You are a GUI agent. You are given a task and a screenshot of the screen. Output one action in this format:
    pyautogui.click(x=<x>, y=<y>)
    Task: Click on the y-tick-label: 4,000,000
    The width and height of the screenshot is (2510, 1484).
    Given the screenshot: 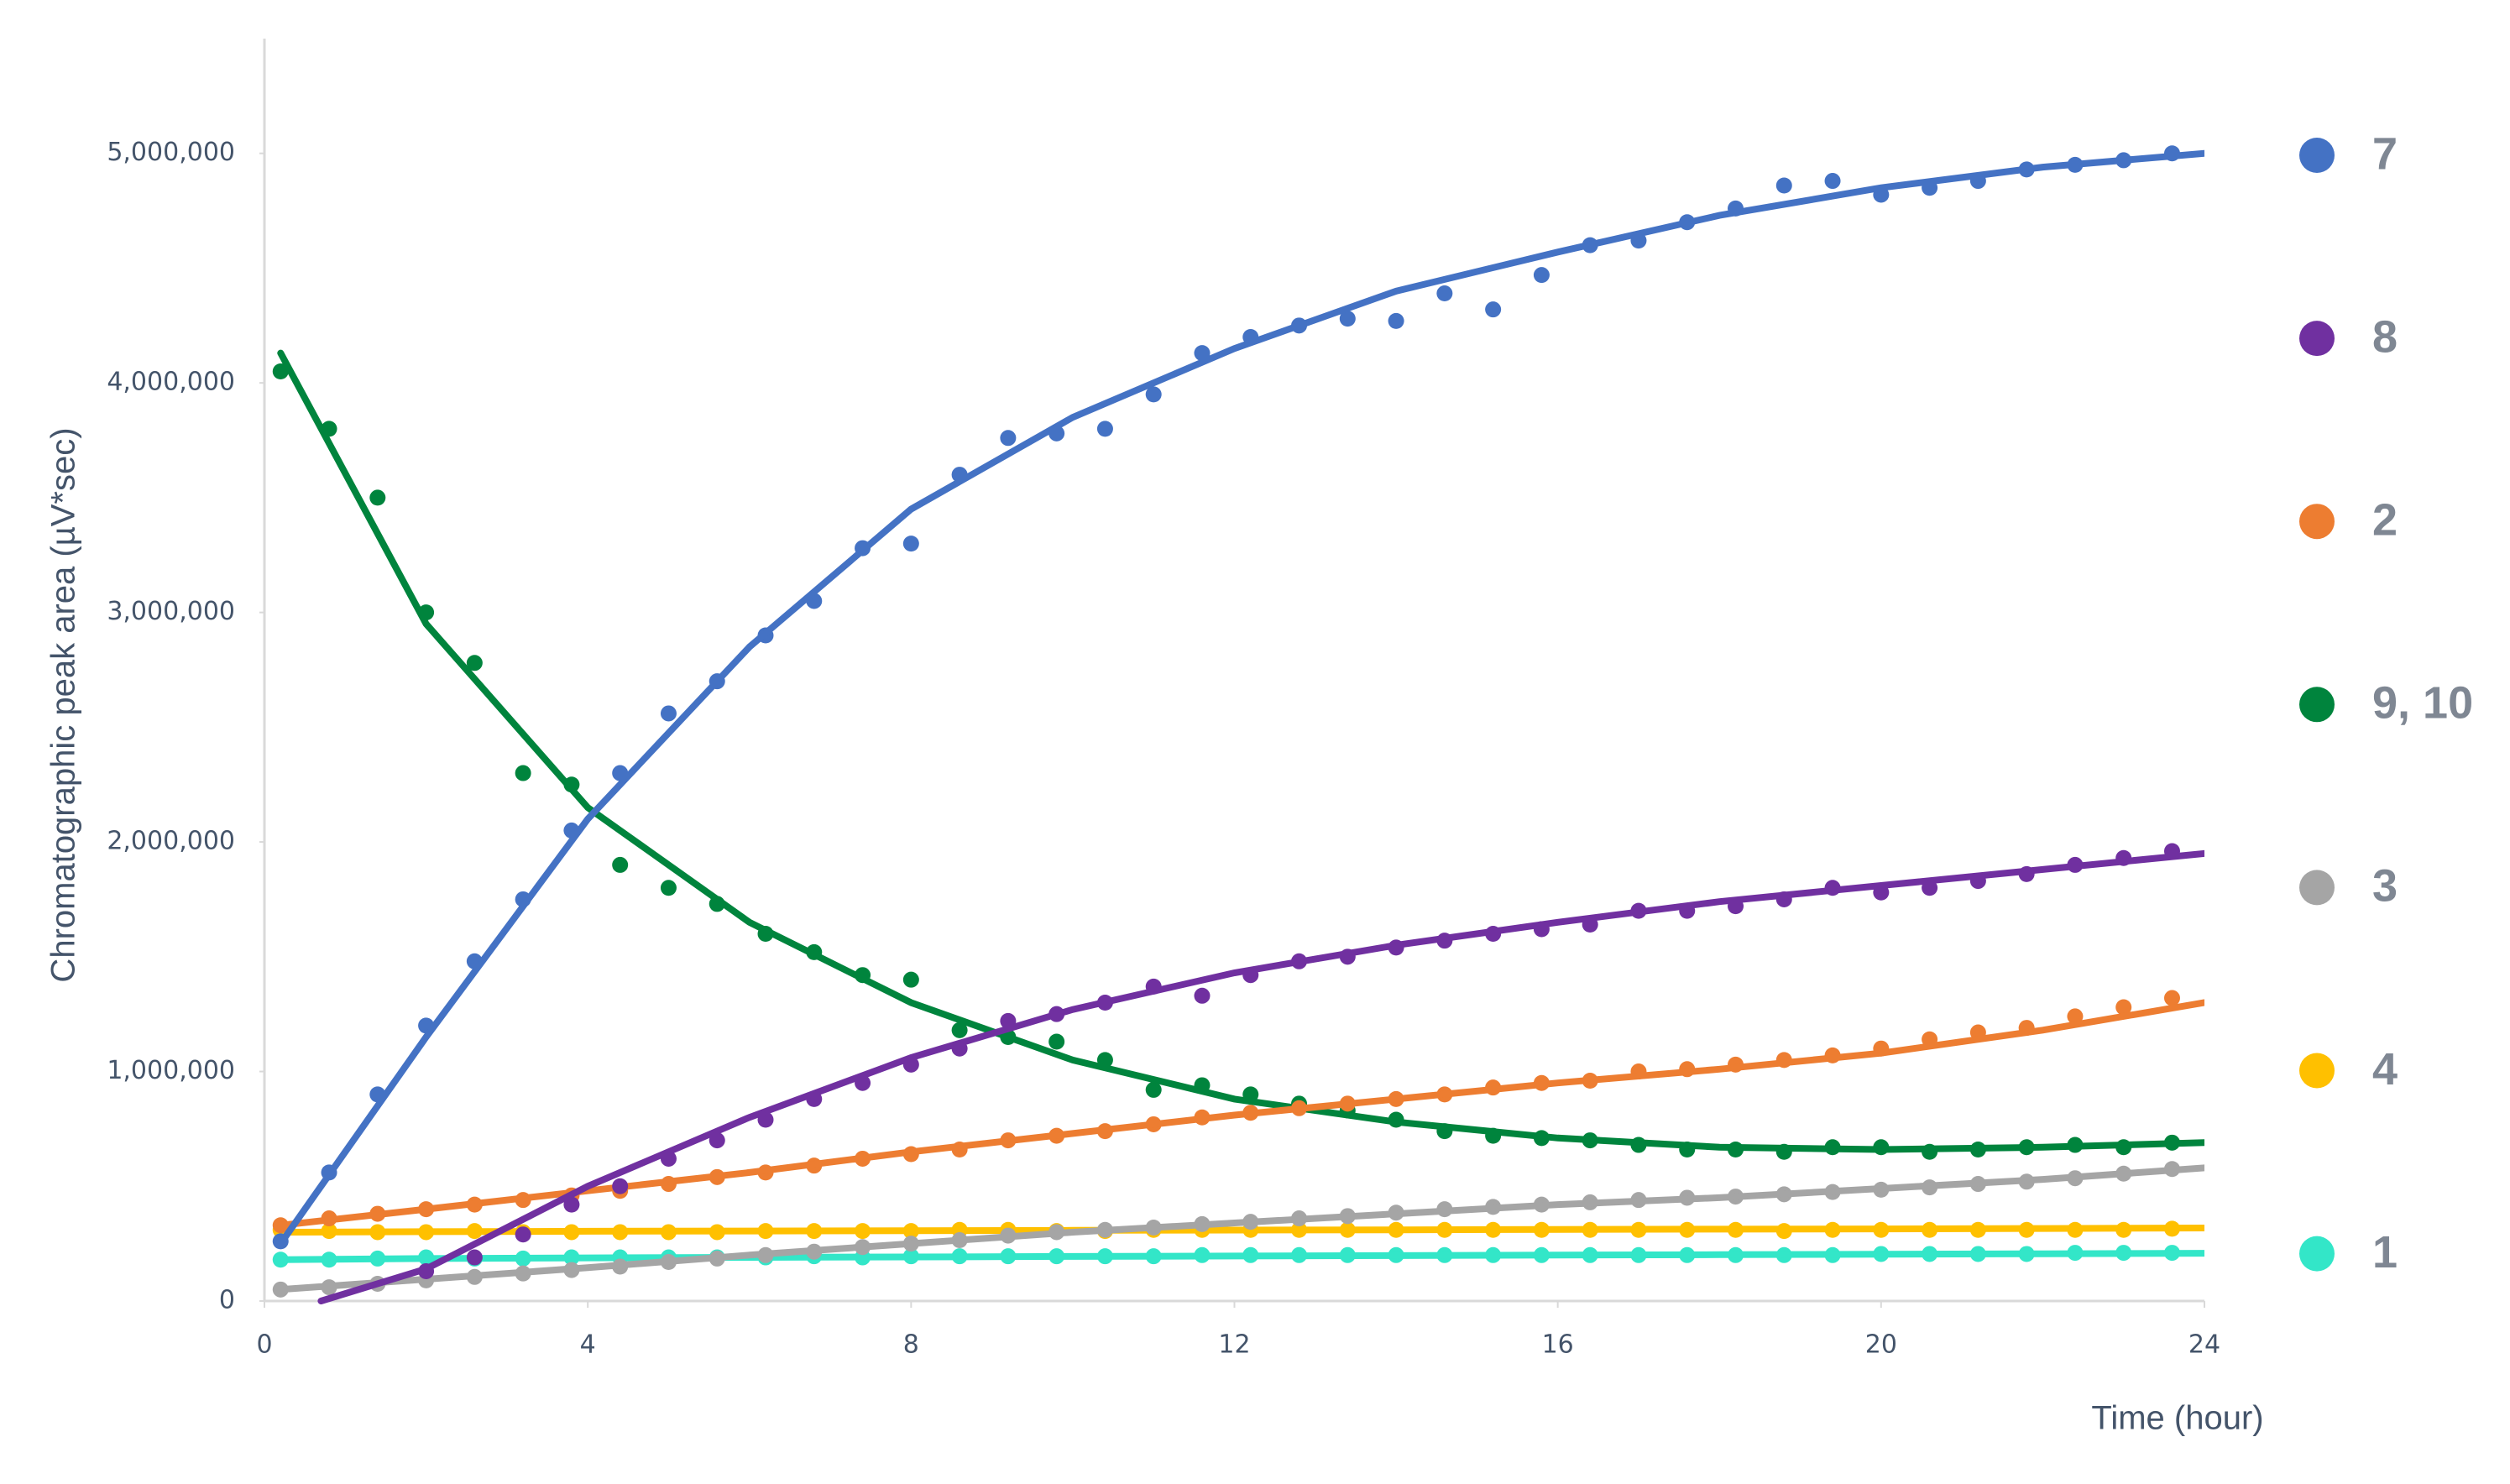 What is the action you would take?
    pyautogui.click(x=171, y=382)
    